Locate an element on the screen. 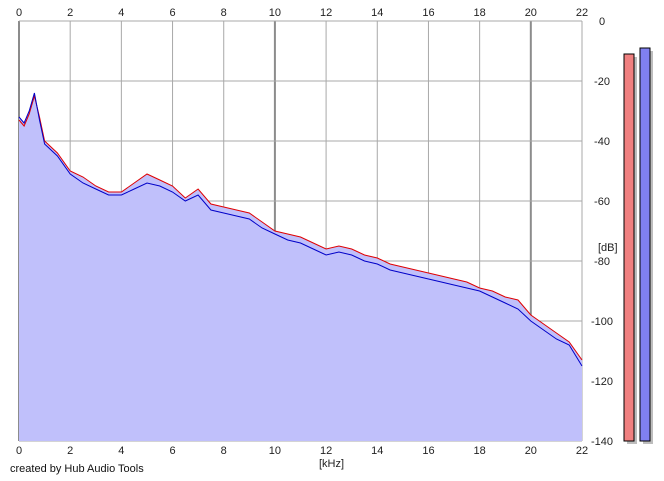  top-x-tick-label: 2 is located at coordinates (70, 13).